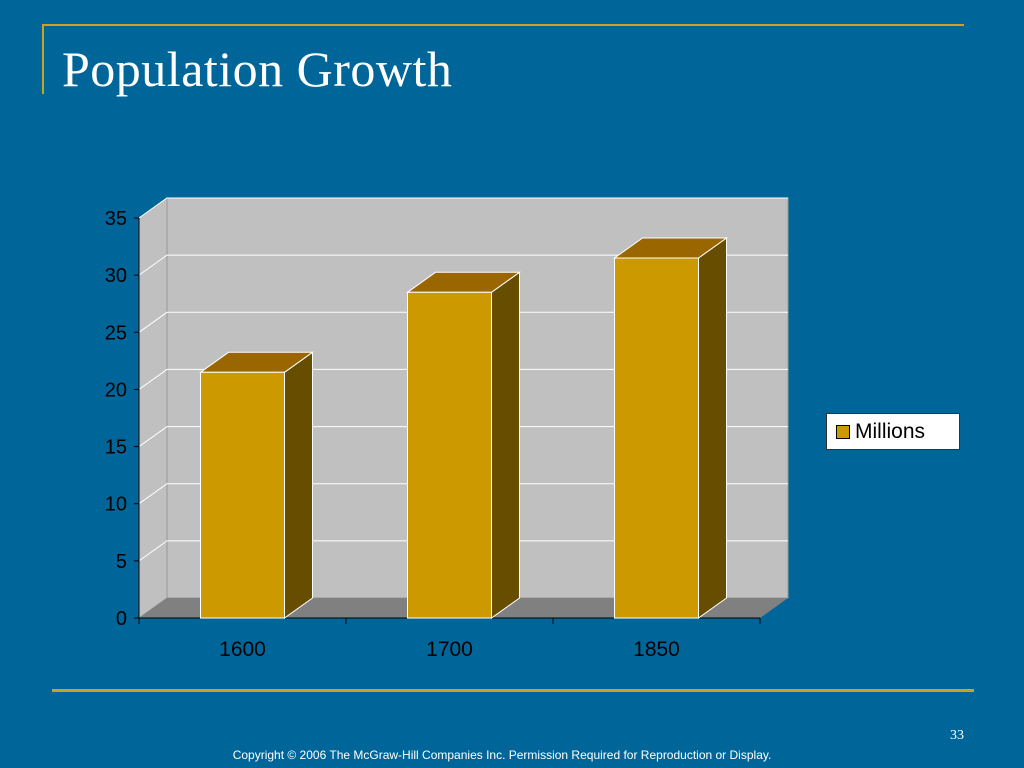  Describe the element at coordinates (116, 505) in the screenshot. I see `y-tick-label: 10` at that location.